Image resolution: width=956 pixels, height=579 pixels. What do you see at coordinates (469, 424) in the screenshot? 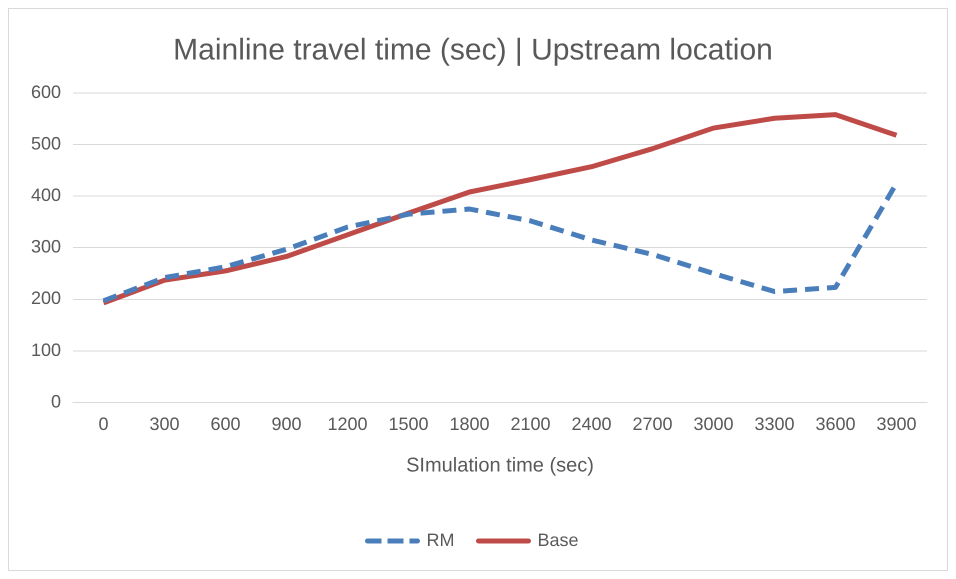
I see `x-tick-label: 1800` at bounding box center [469, 424].